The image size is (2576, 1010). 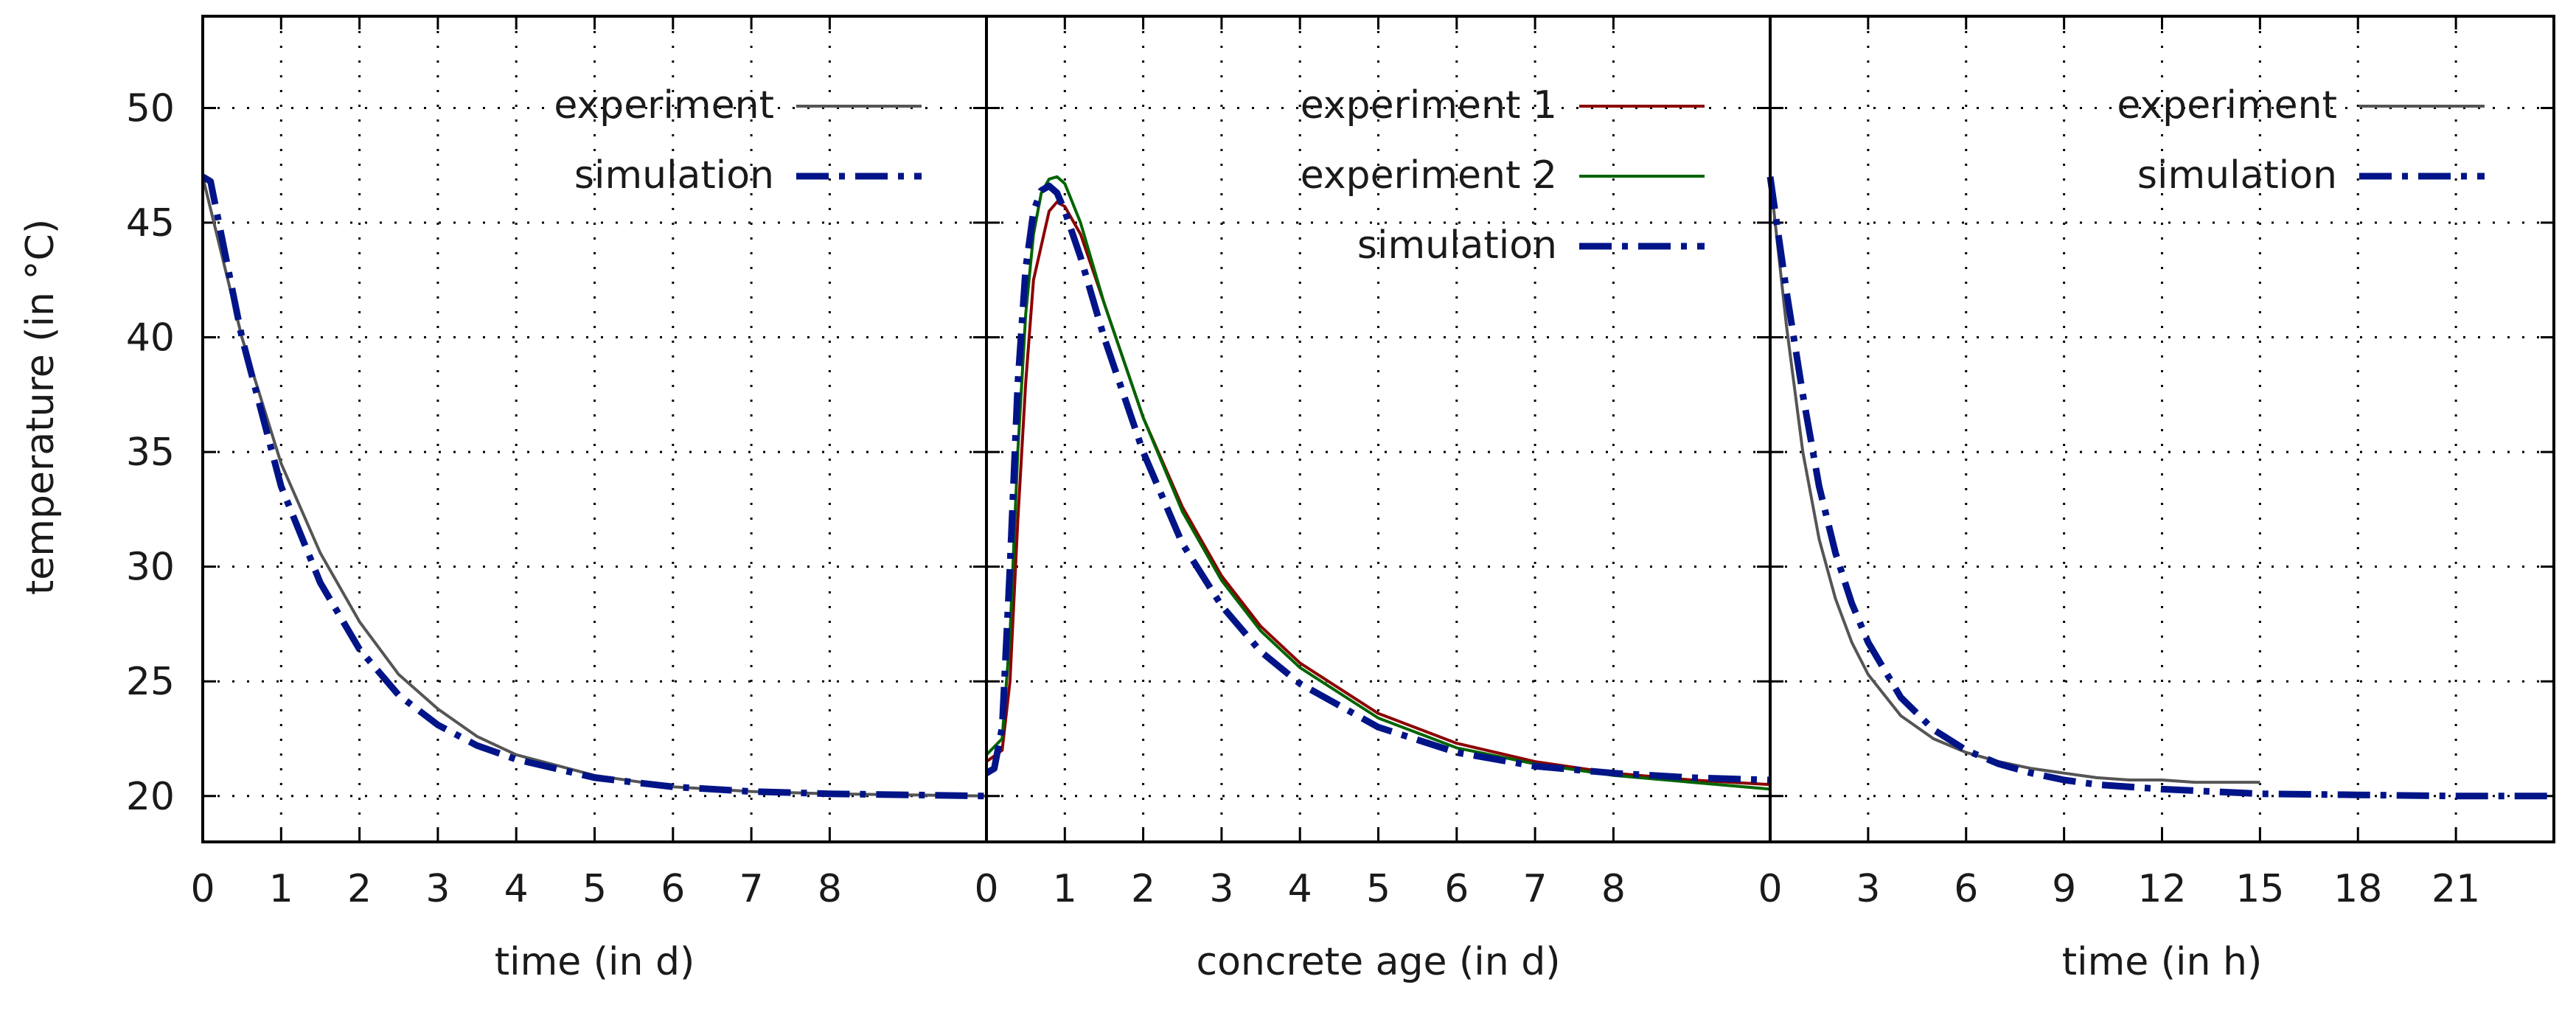 I want to click on y-tick-label: 40, so click(x=151, y=338).